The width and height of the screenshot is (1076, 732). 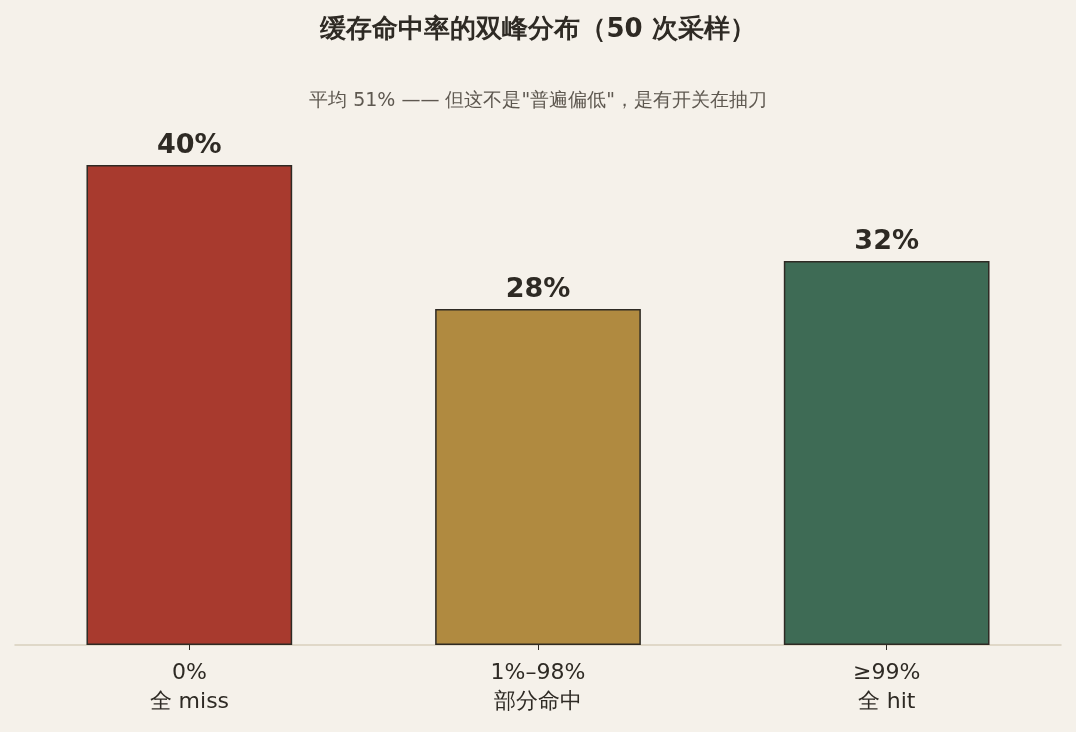 What do you see at coordinates (538, 287) in the screenshot?
I see `data-label: 28%` at bounding box center [538, 287].